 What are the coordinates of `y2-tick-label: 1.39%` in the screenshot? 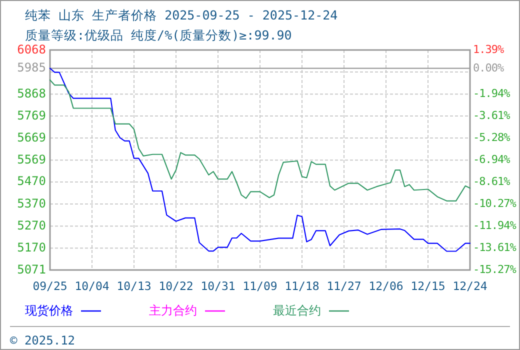 It's located at (488, 49).